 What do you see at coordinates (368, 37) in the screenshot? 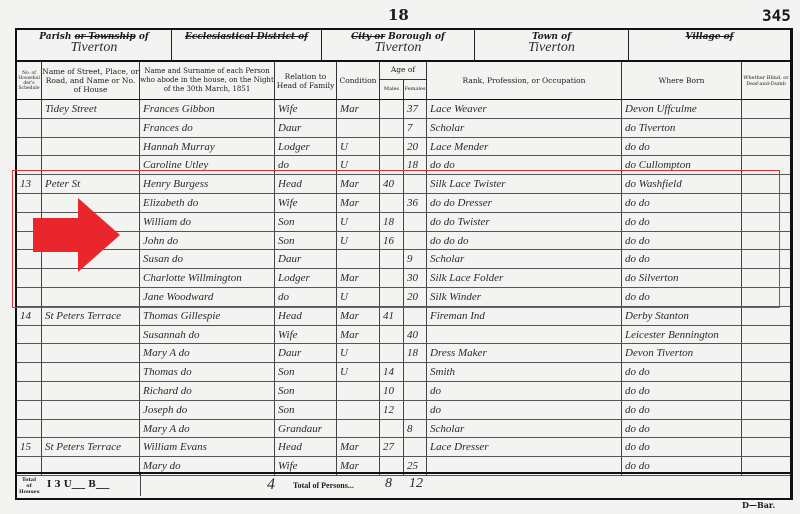
I see `city-label-struck: City or` at bounding box center [368, 37].